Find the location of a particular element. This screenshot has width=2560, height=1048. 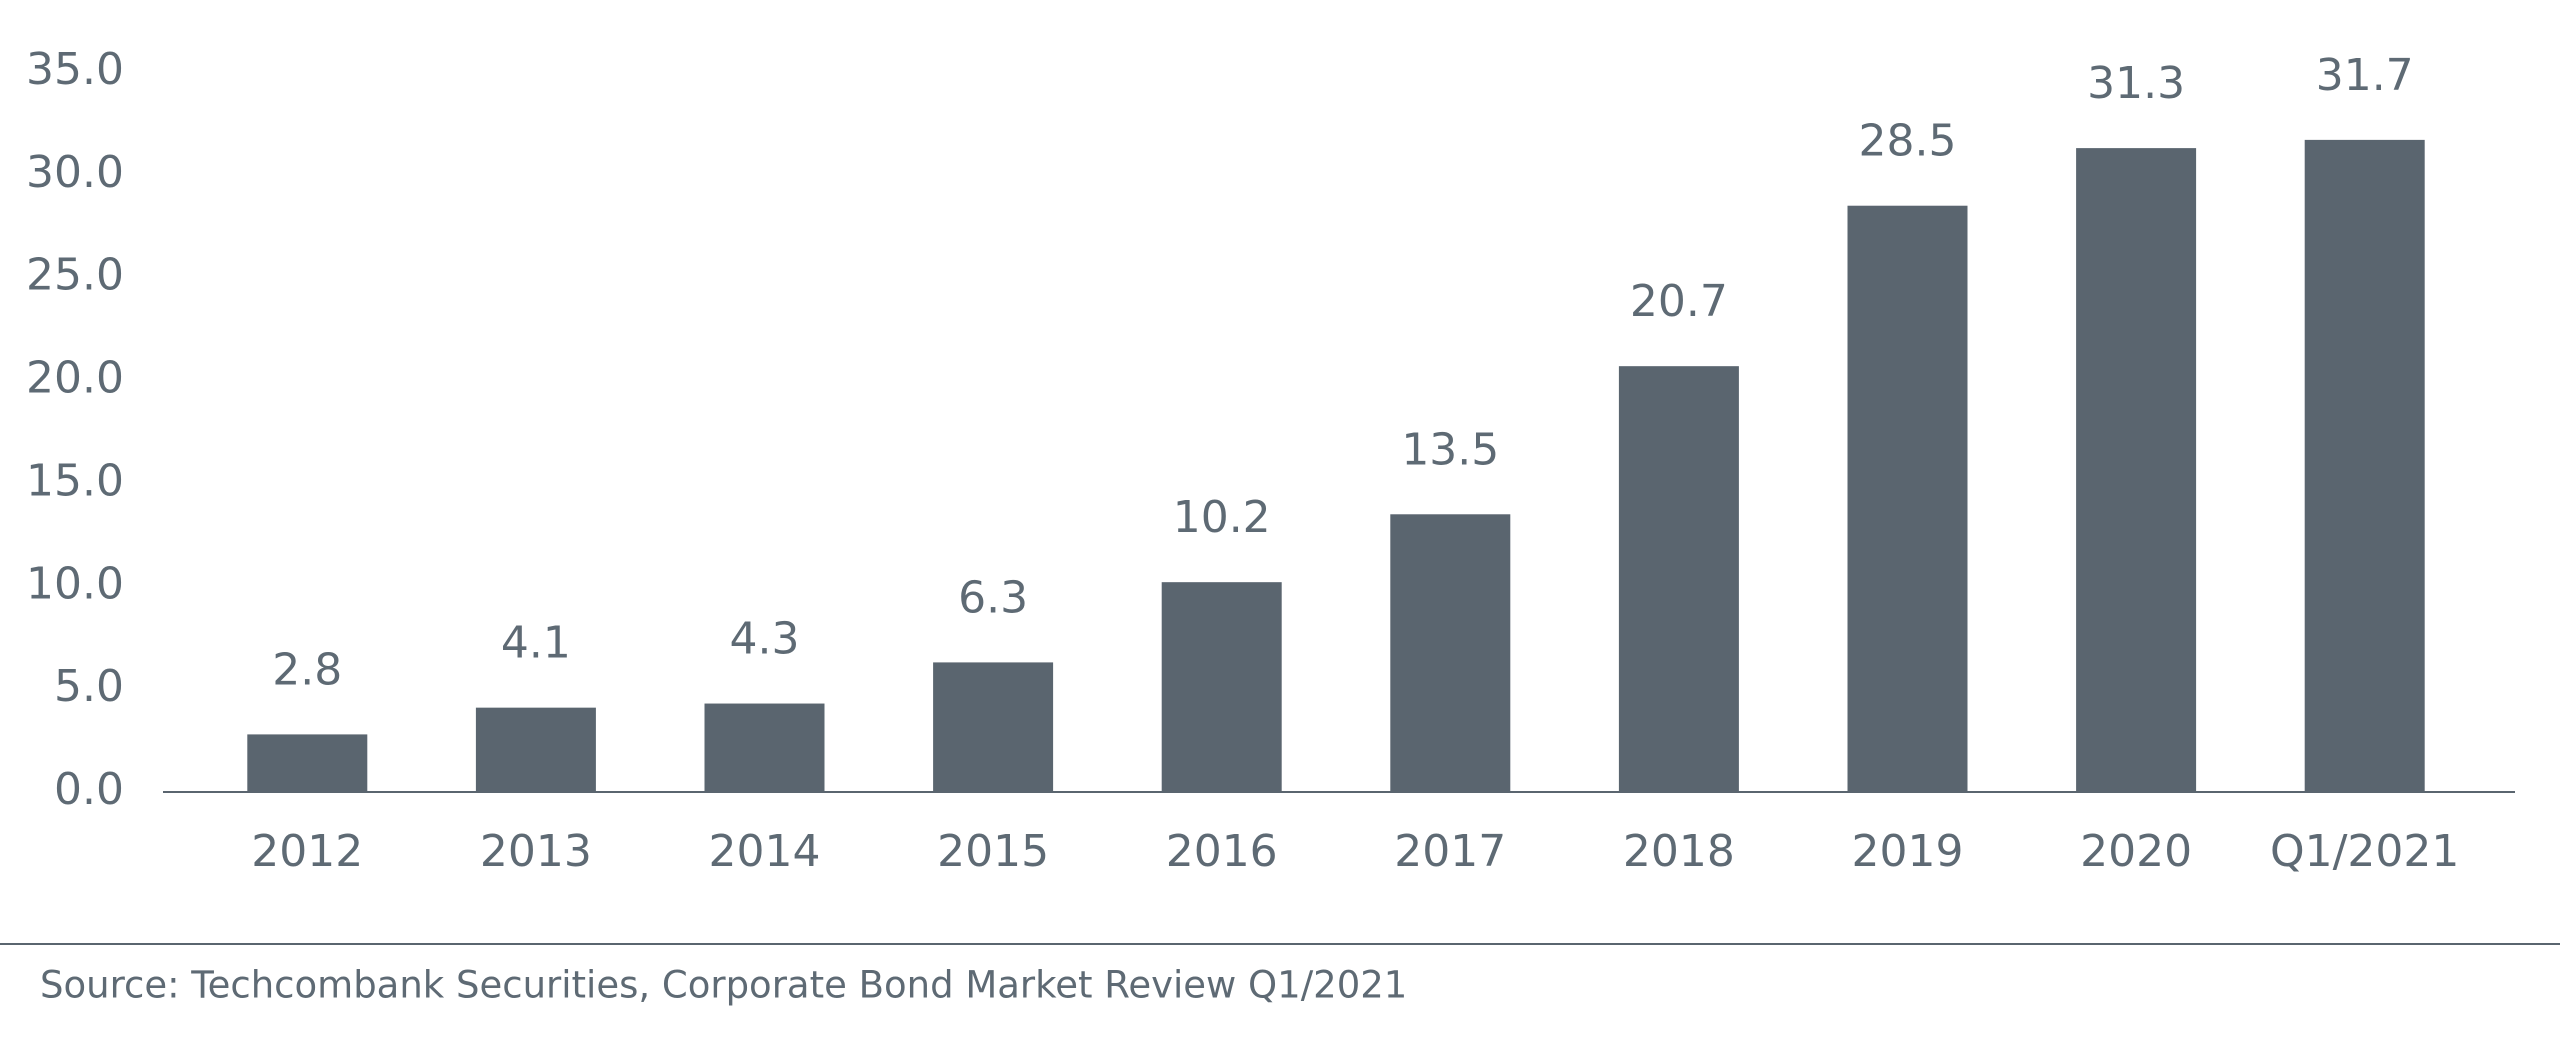

data-label: 6.3 is located at coordinates (993, 597).